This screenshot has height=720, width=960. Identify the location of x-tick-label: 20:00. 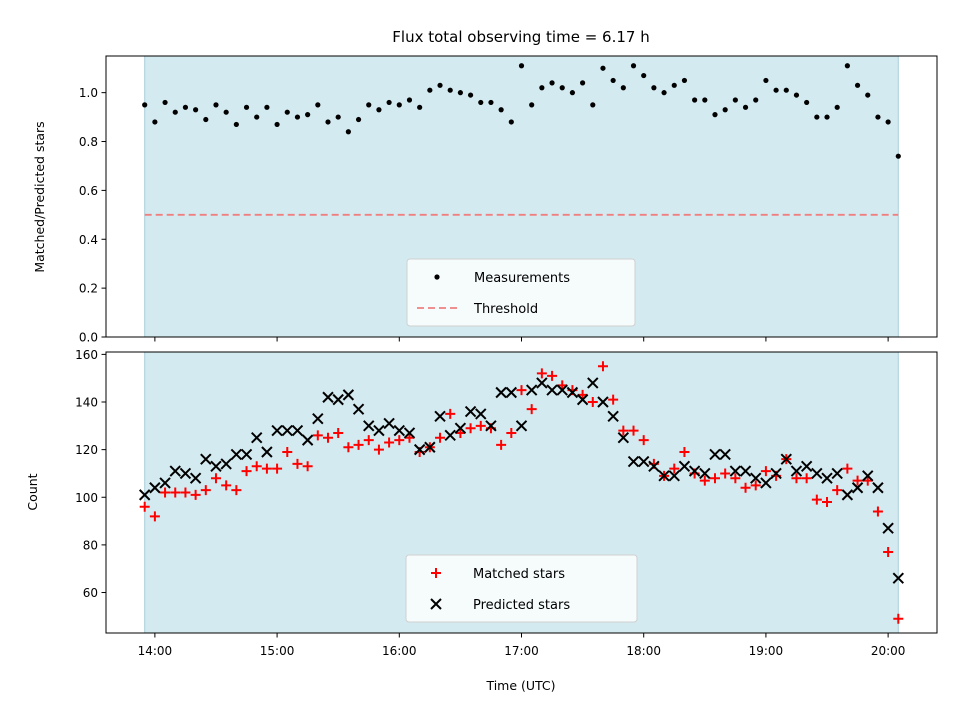
(888, 651).